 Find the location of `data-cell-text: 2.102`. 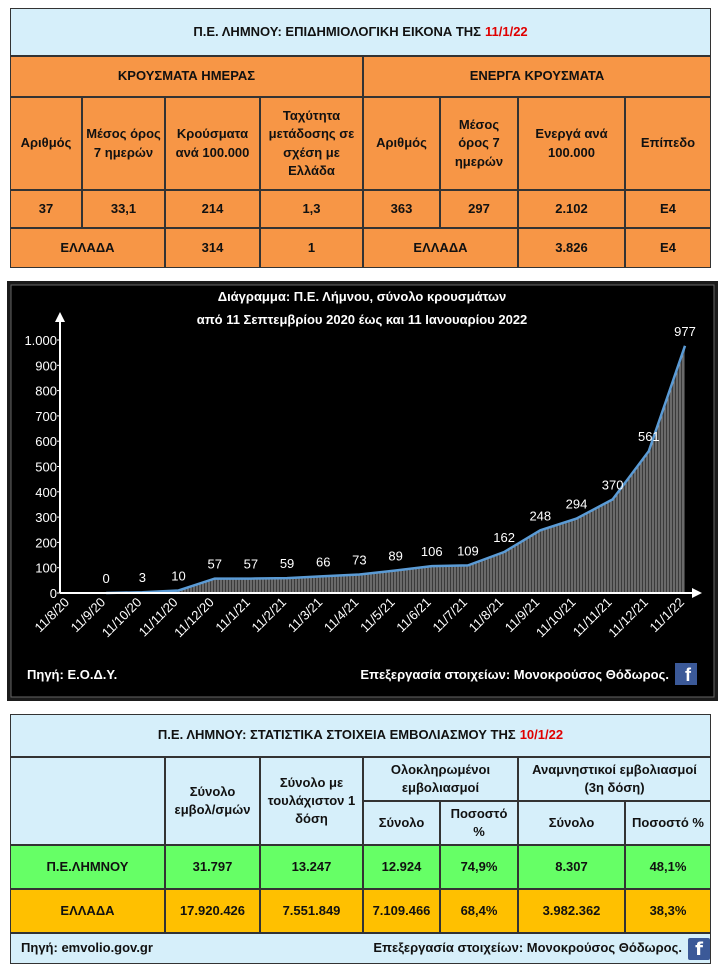

data-cell-text: 2.102 is located at coordinates (571, 208).